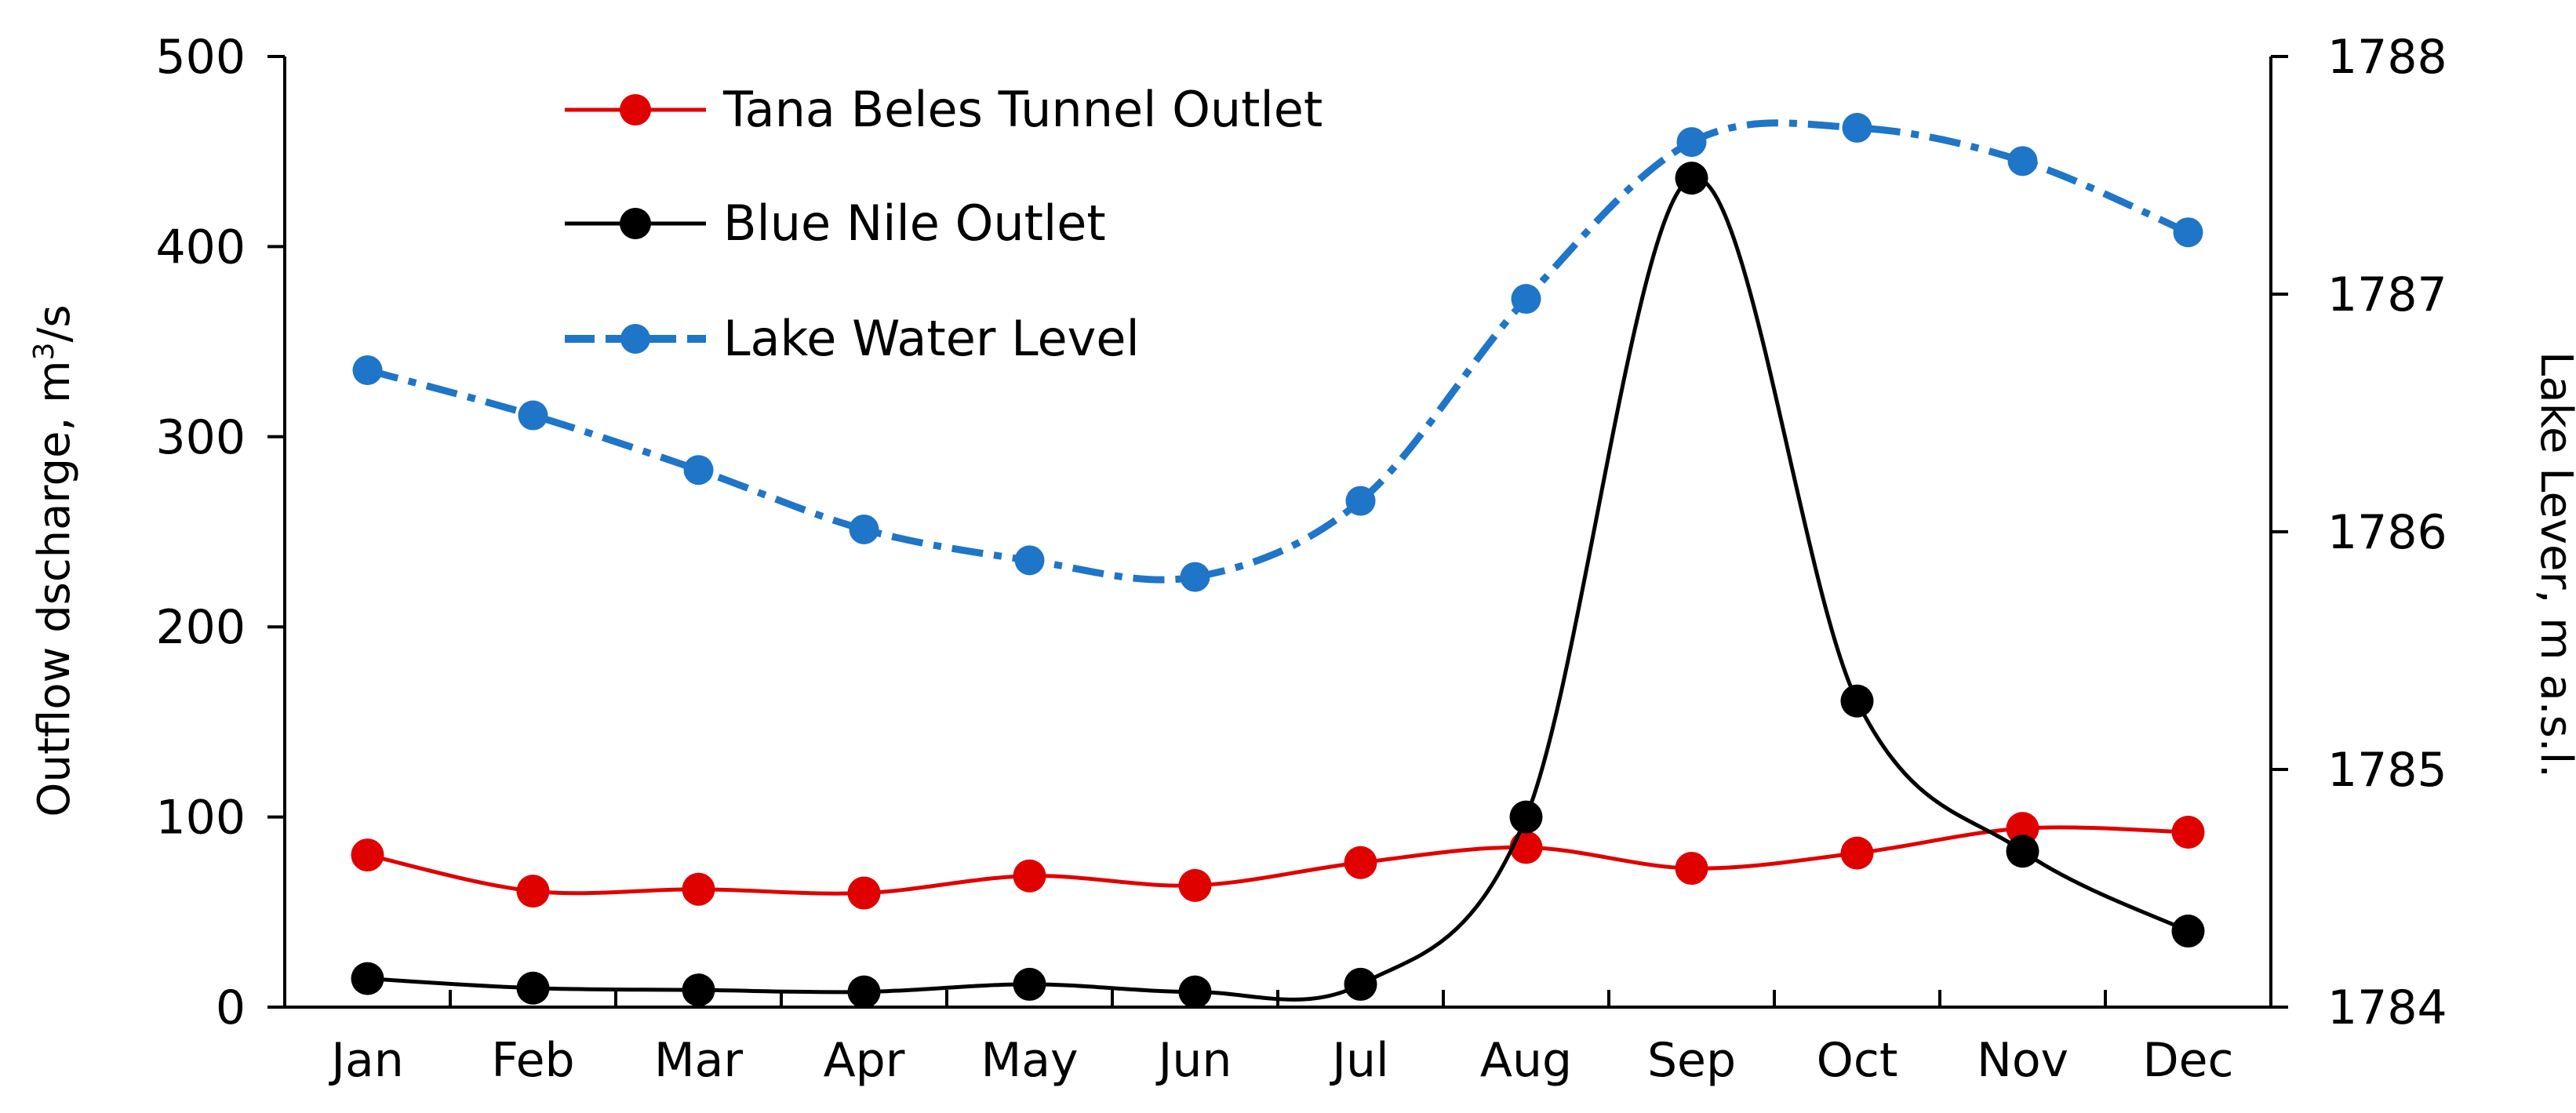 This screenshot has width=2576, height=1113. I want to click on point-blue-nile-sep, so click(1692, 178).